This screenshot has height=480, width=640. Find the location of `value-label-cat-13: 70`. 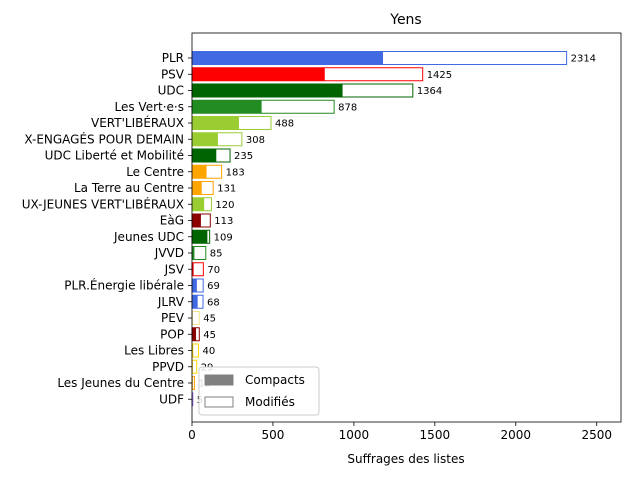

value-label-cat-13: 70 is located at coordinates (213, 270).